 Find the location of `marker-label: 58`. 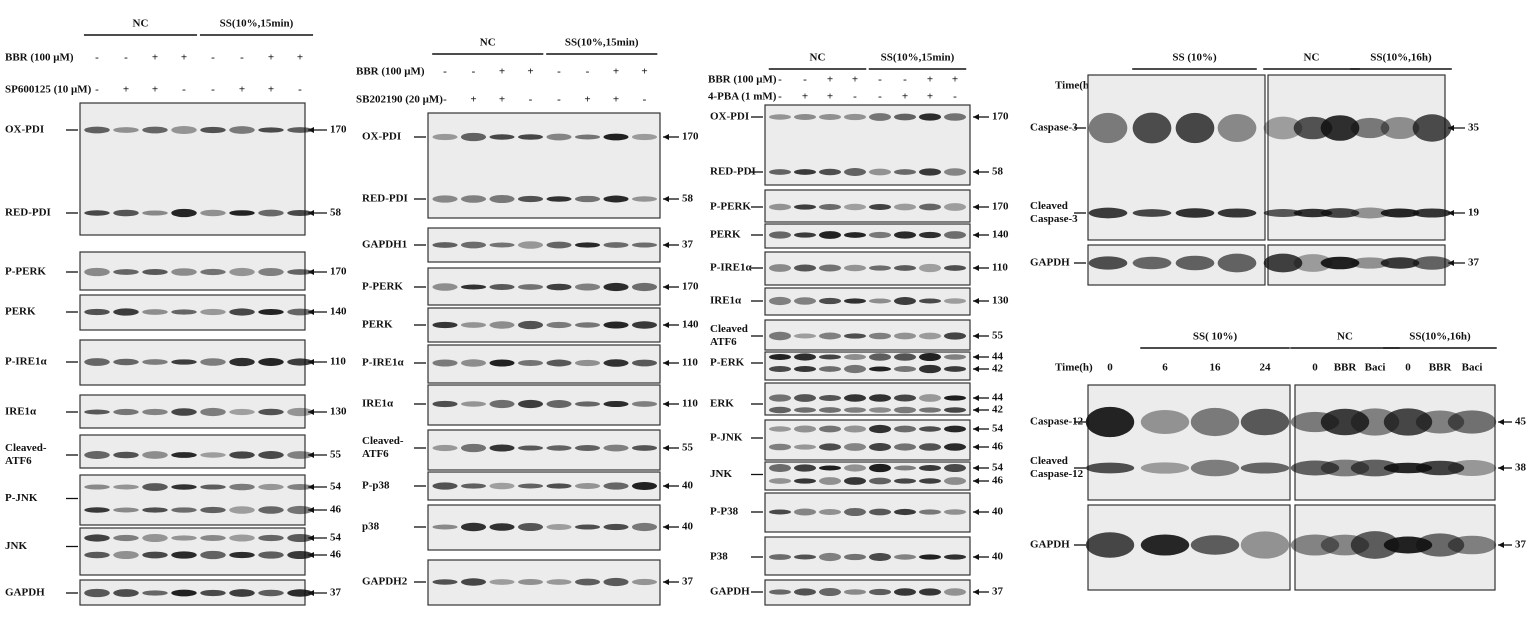

marker-label: 58 is located at coordinates (998, 172).